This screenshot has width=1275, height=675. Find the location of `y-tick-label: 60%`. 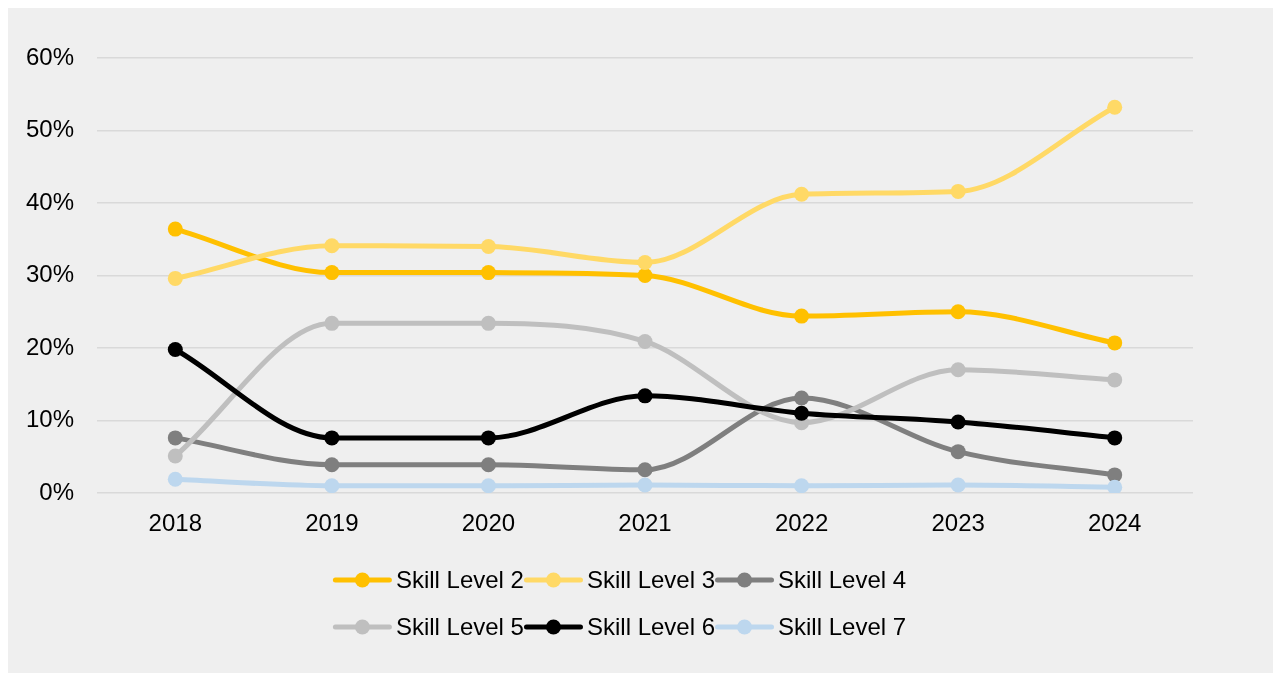

y-tick-label: 60% is located at coordinates (49, 56).